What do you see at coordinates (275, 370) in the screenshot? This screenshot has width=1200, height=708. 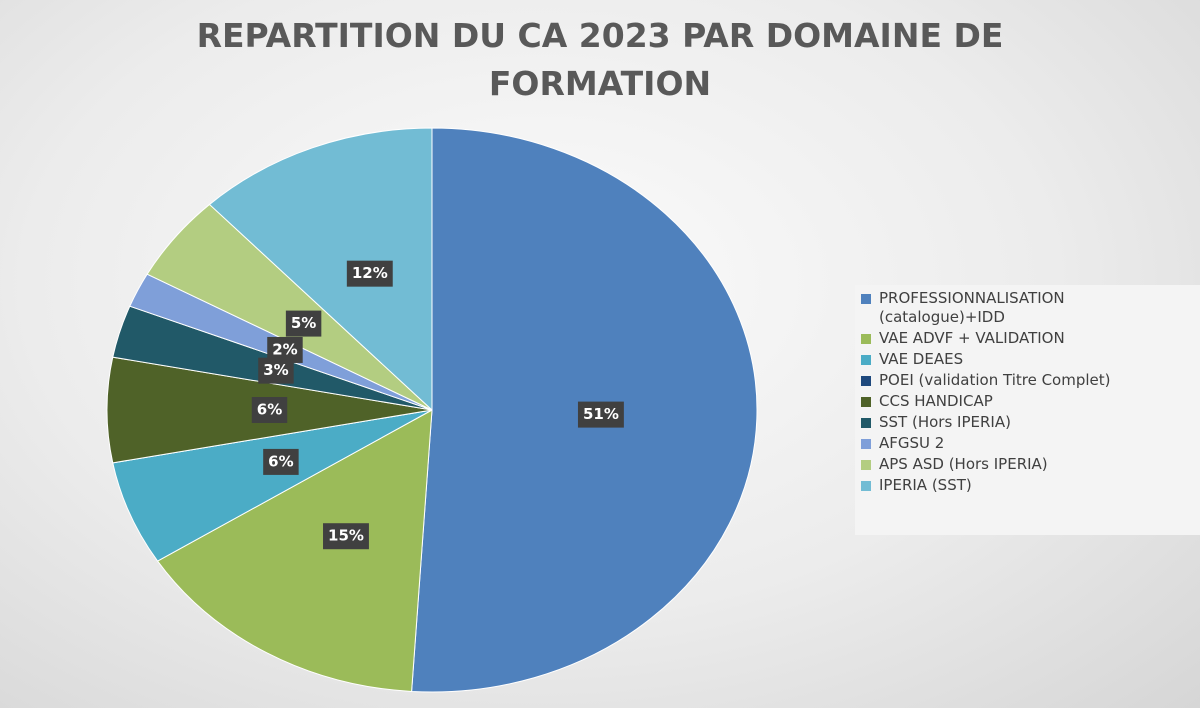 I see `data-label-text: 3%` at bounding box center [275, 370].